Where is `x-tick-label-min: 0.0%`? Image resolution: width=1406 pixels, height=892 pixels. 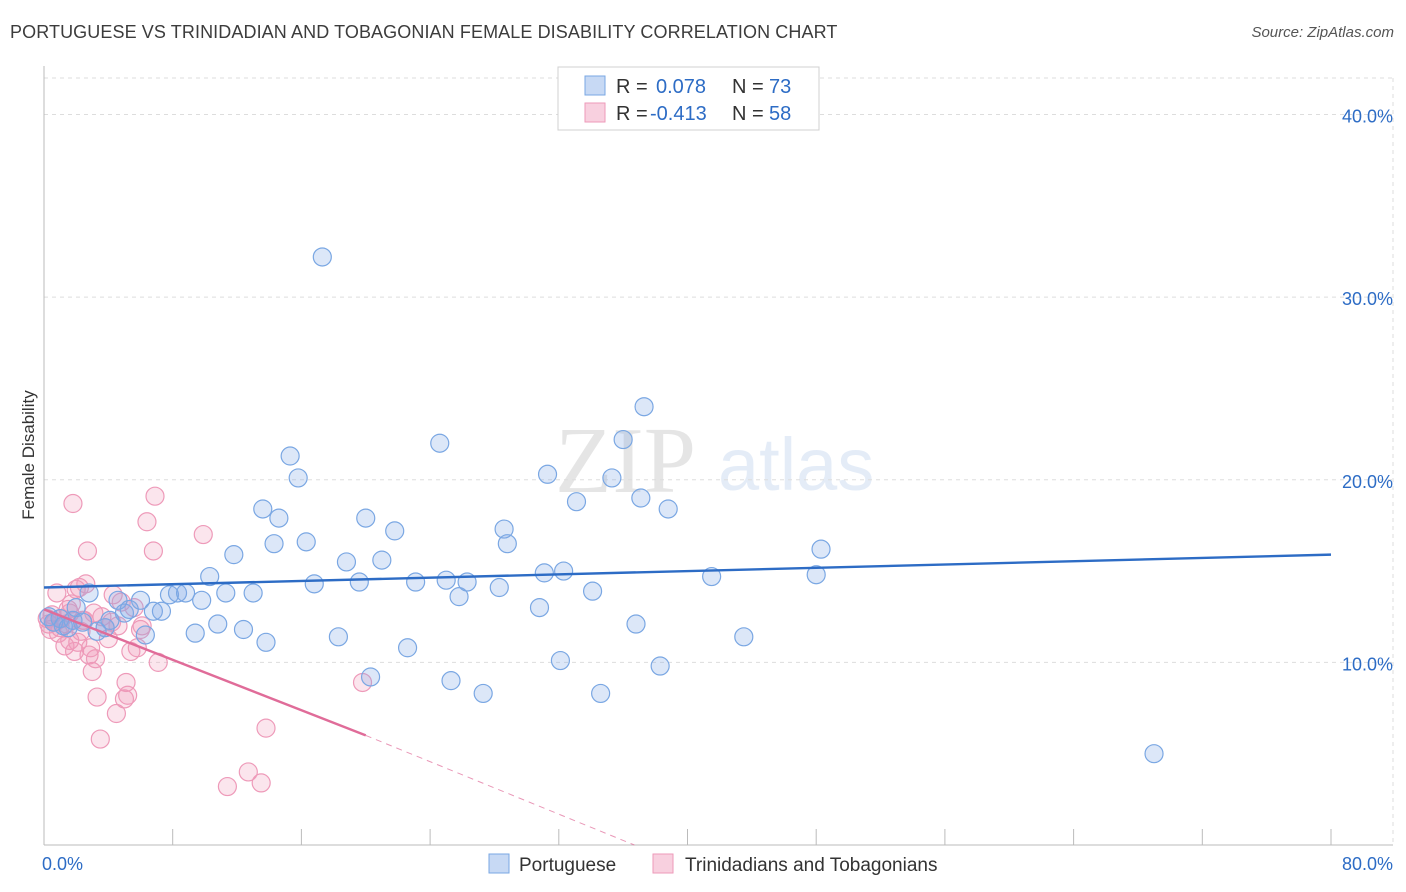
x-tick-label-min: 0.0% is located at coordinates (62, 864).